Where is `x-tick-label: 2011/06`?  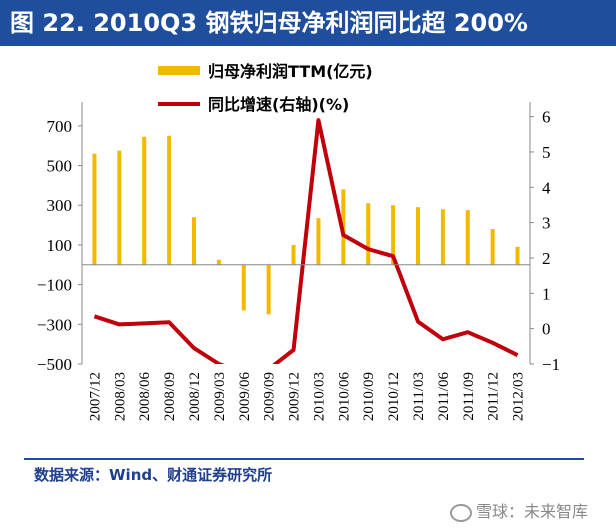 x-tick-label: 2011/06 is located at coordinates (444, 396).